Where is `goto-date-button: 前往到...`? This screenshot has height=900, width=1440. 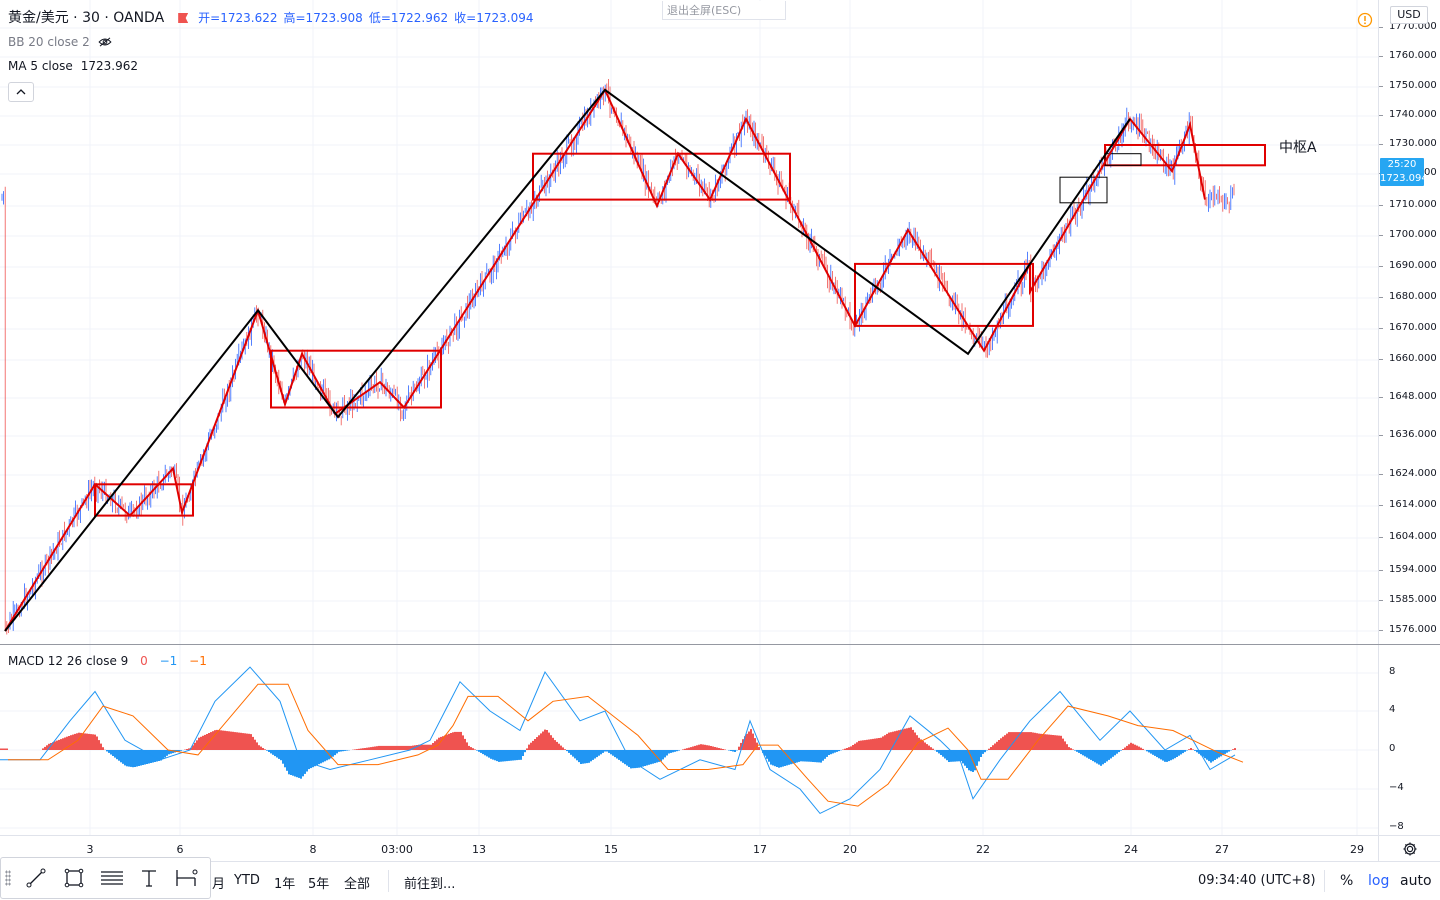 goto-date-button: 前往到... is located at coordinates (430, 884).